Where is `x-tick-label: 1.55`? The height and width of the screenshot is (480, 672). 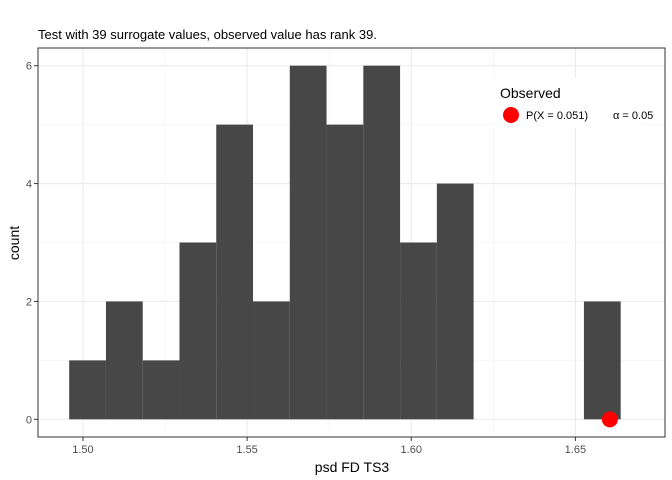 x-tick-label: 1.55 is located at coordinates (246, 450).